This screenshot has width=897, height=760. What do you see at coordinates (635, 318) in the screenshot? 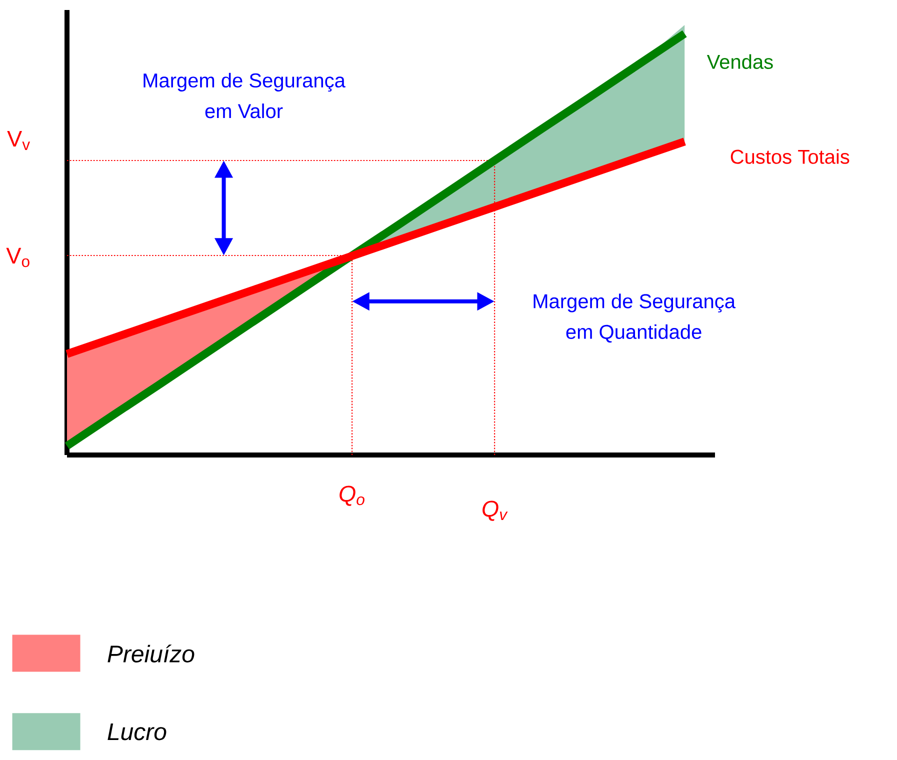
I see `annotation: Margem de Segurança em Quantidade` at bounding box center [635, 318].